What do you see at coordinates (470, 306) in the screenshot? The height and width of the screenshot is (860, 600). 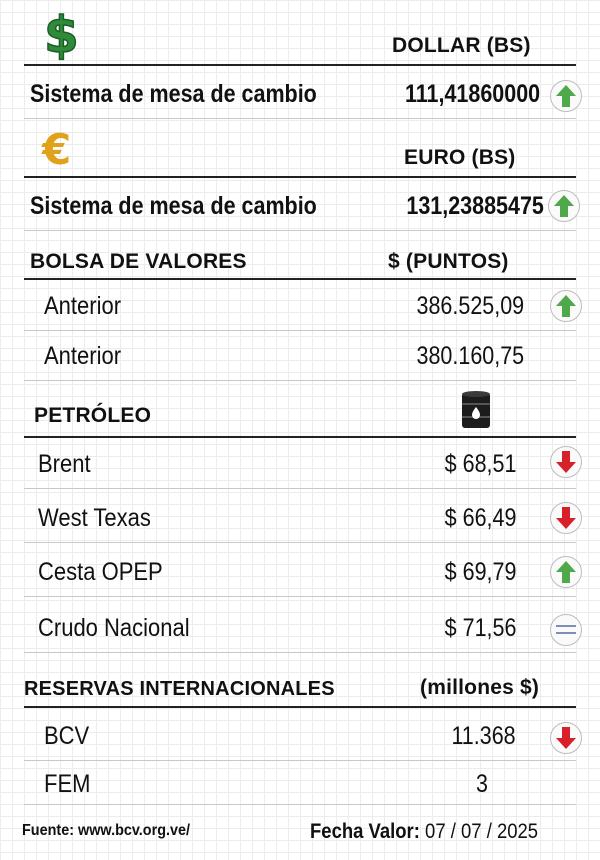 I see `bolsa-row-value: 386.525,09` at bounding box center [470, 306].